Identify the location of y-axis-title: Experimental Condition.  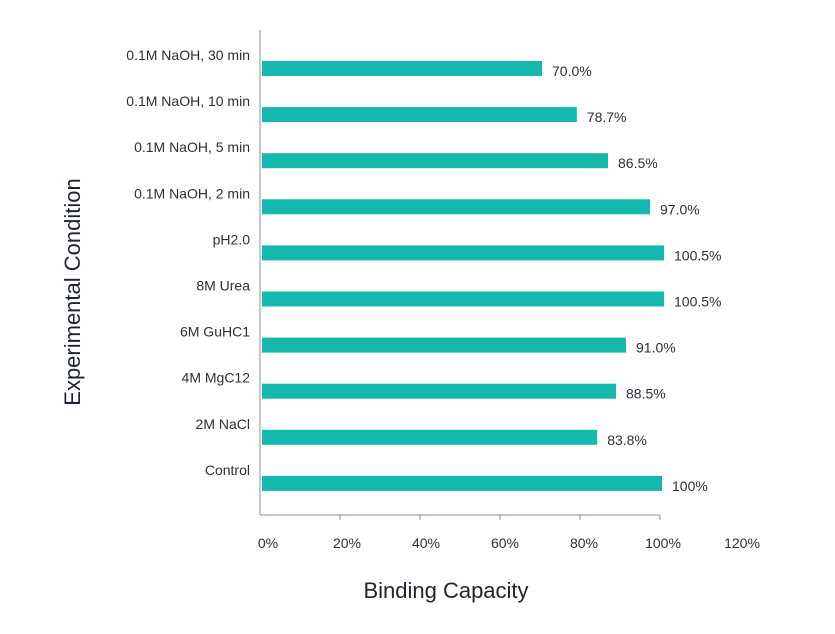
(72, 291).